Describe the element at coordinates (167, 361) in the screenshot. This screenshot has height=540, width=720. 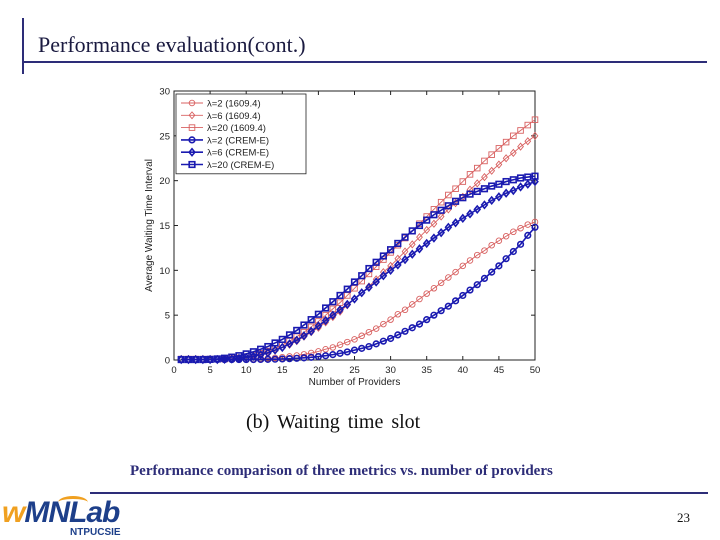
I see `y-tick-label: 0` at that location.